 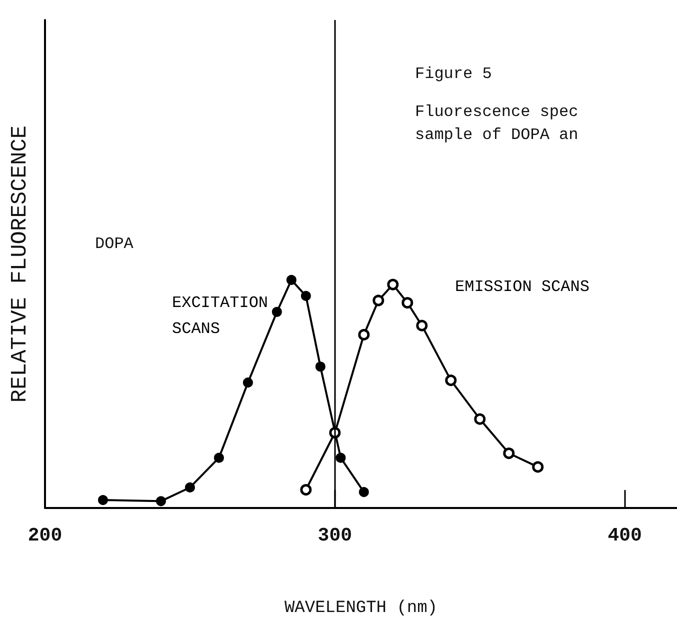 What do you see at coordinates (114, 244) in the screenshot?
I see `text: DOPA` at bounding box center [114, 244].